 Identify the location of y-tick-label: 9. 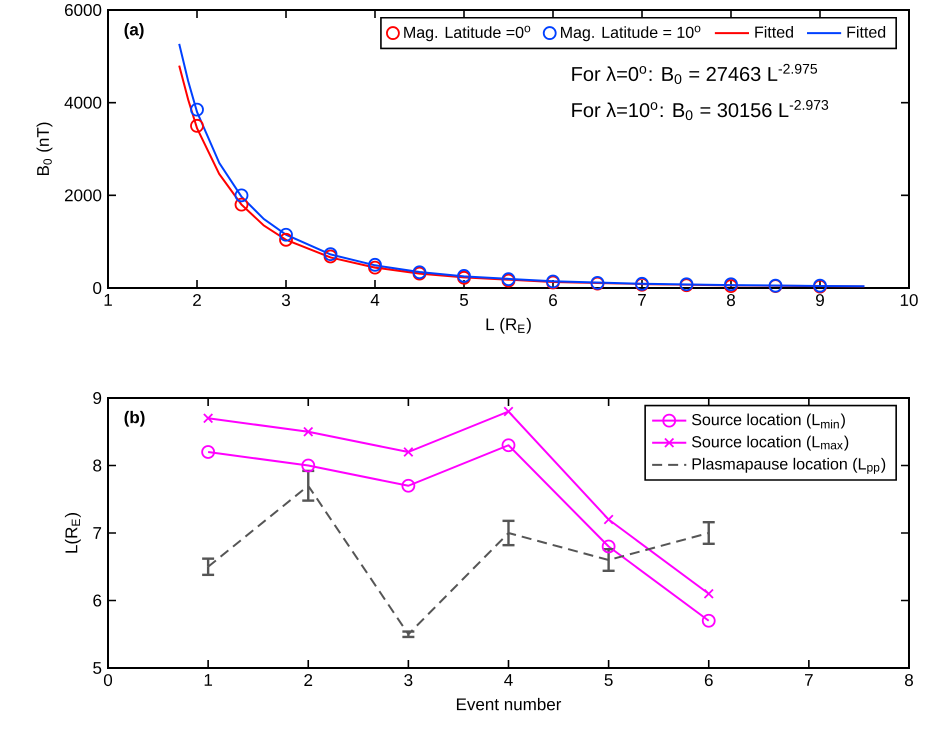
(97, 398).